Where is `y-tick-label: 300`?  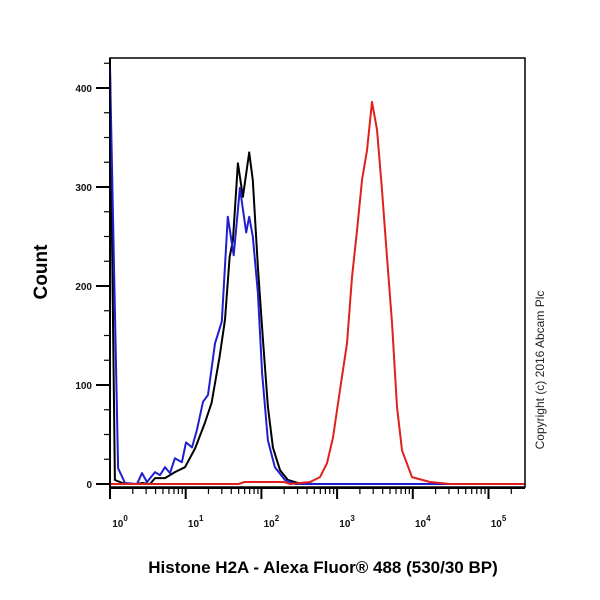
y-tick-label: 300 is located at coordinates (83, 188).